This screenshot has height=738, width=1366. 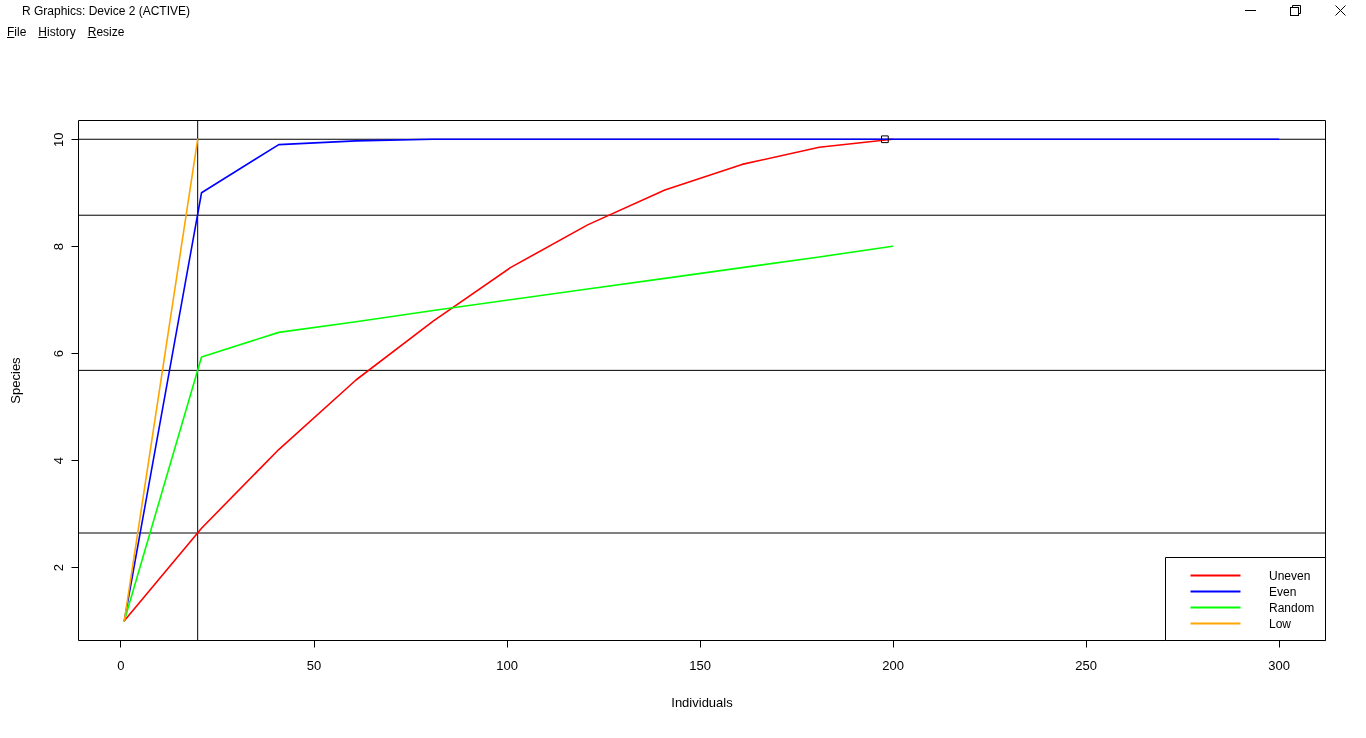 What do you see at coordinates (106, 32) in the screenshot?
I see `text: Resize` at bounding box center [106, 32].